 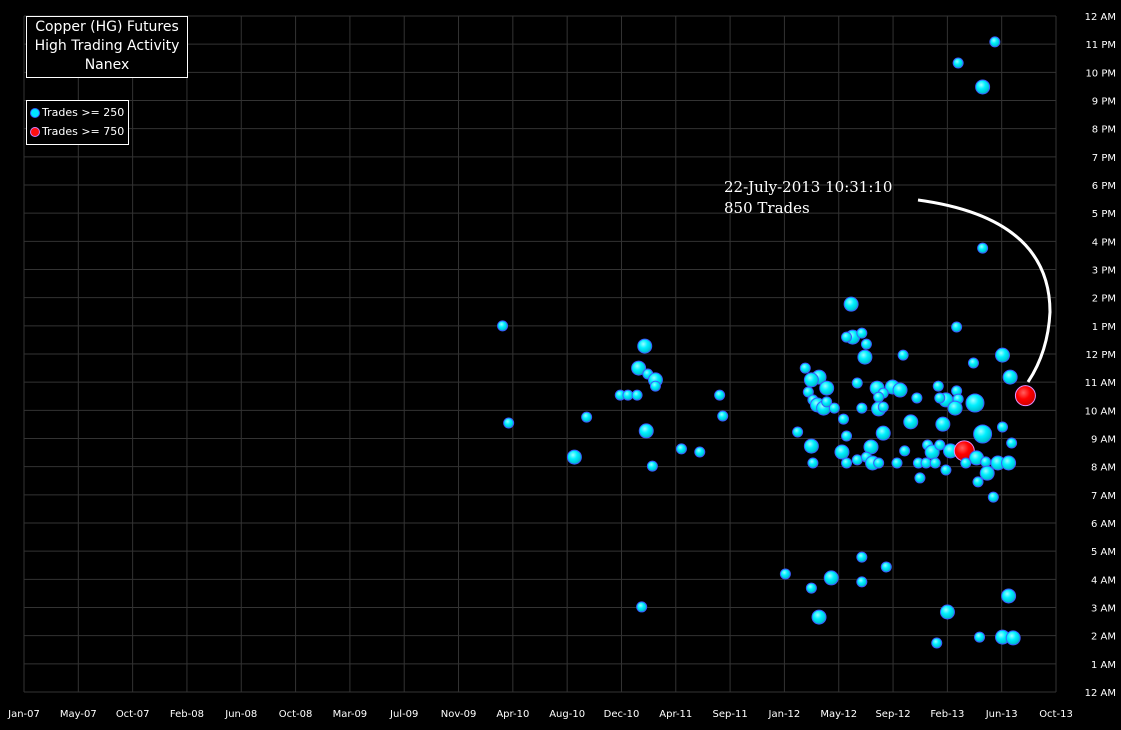 What do you see at coordinates (1103, 468) in the screenshot?
I see `y-tick-label: 8 AM` at bounding box center [1103, 468].